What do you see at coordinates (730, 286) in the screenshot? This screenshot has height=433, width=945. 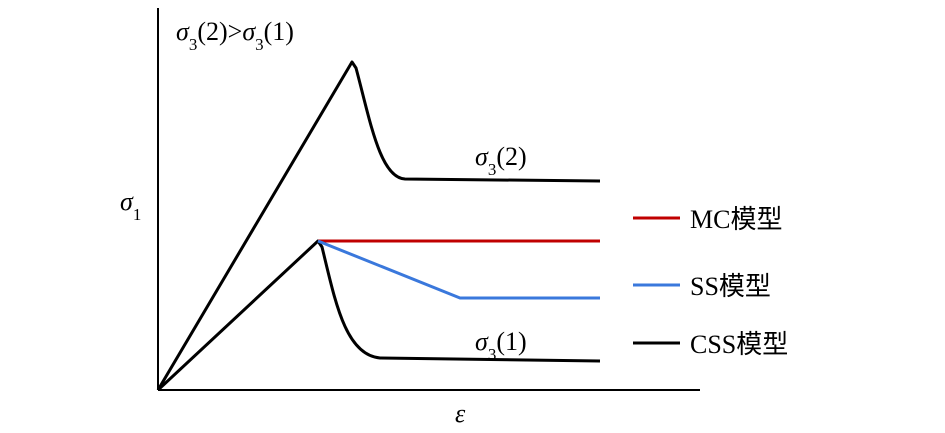 I see `legend-label: SS模型` at bounding box center [730, 286].